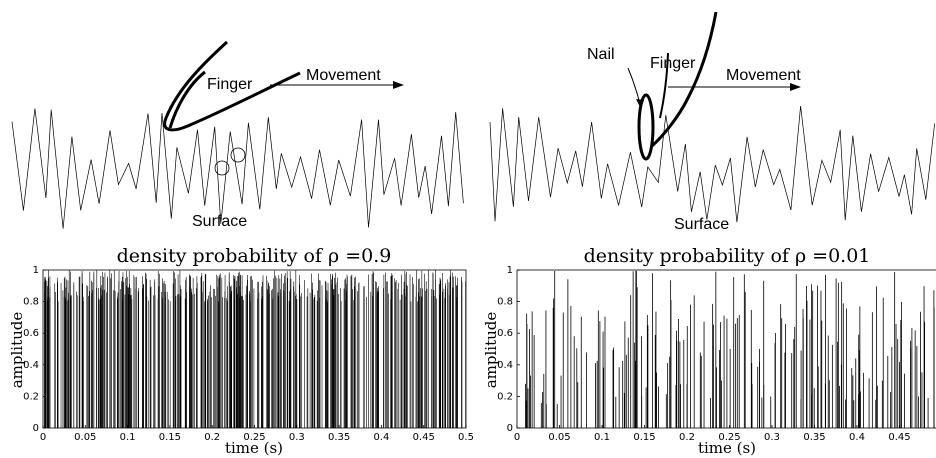  I want to click on finger-label-right: Finger, so click(673, 63).